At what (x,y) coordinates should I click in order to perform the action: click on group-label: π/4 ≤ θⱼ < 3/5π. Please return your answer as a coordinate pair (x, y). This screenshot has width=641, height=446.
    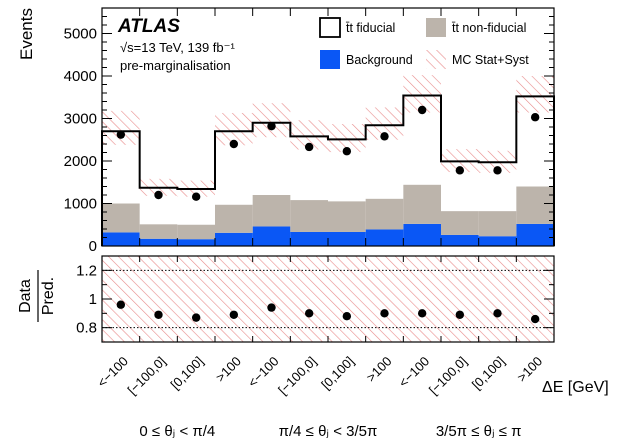
    Looking at the image, I should click on (328, 431).